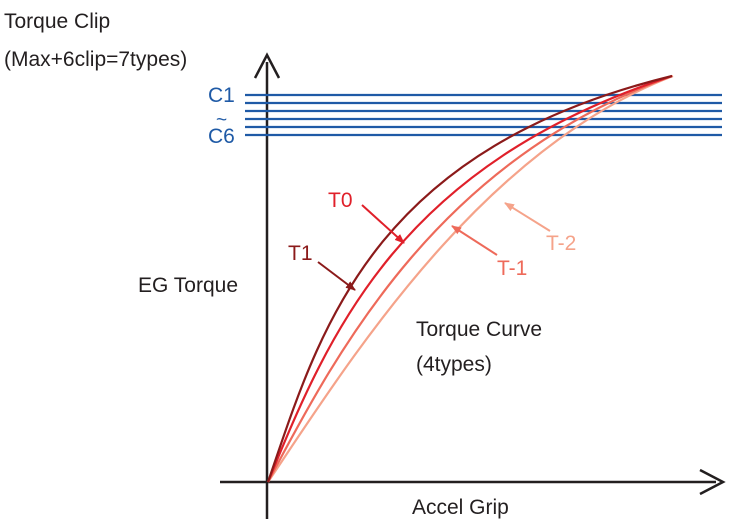  What do you see at coordinates (479, 329) in the screenshot?
I see `curves-note-line1: Torque Curve` at bounding box center [479, 329].